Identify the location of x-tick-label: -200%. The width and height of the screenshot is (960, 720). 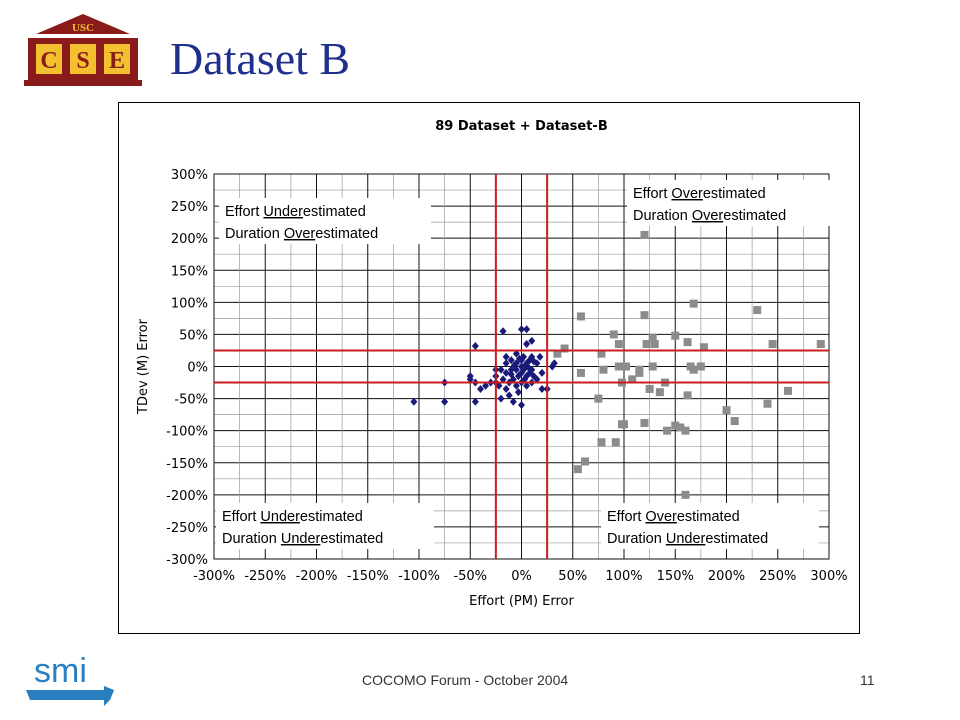
(317, 576).